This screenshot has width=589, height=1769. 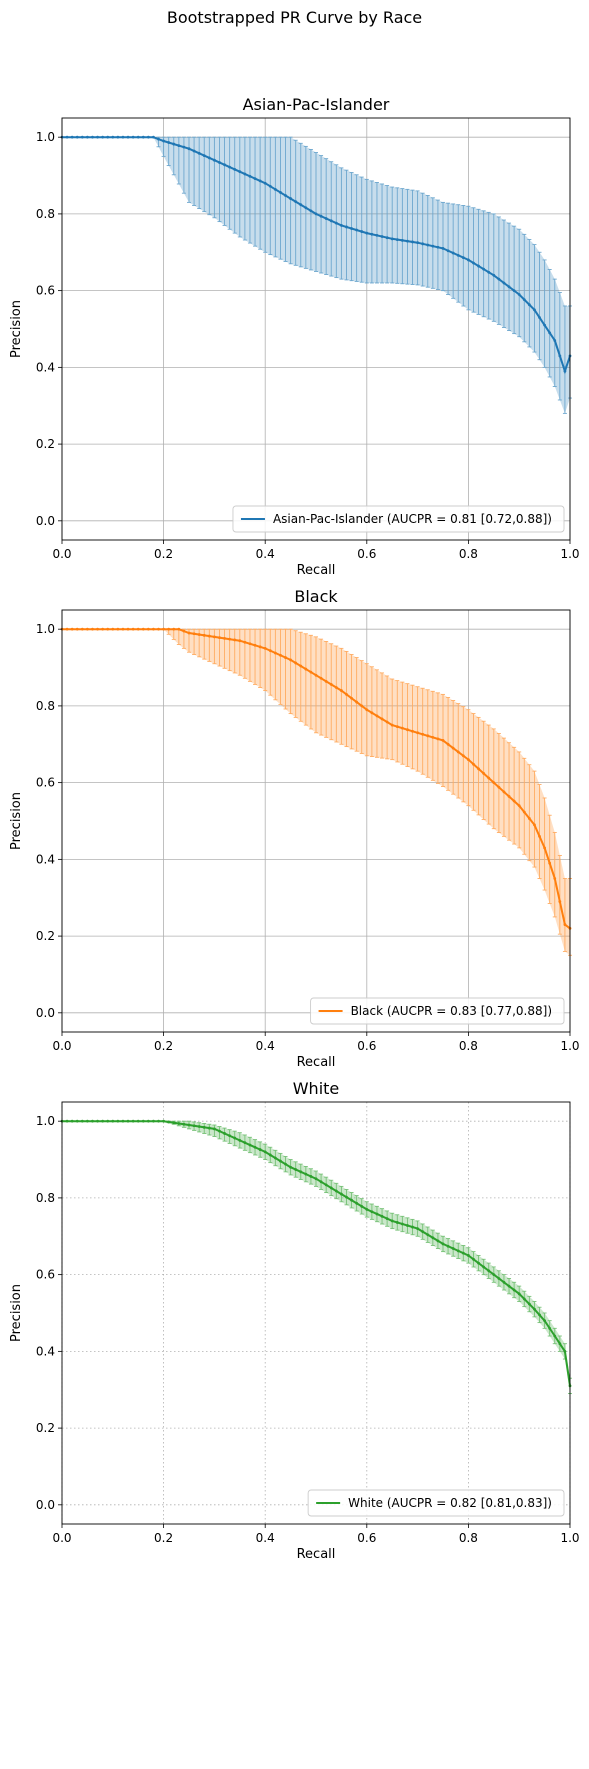 I want to click on chart-title: Black, so click(x=316, y=596).